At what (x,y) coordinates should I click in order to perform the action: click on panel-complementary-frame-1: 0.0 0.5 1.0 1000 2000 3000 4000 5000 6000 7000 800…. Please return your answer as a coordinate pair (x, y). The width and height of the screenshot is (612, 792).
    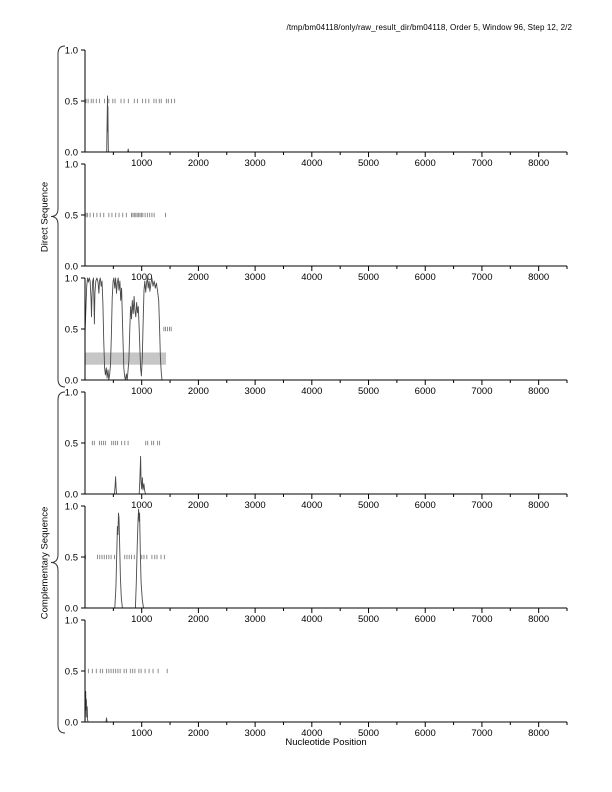
    Looking at the image, I should click on (316, 449).